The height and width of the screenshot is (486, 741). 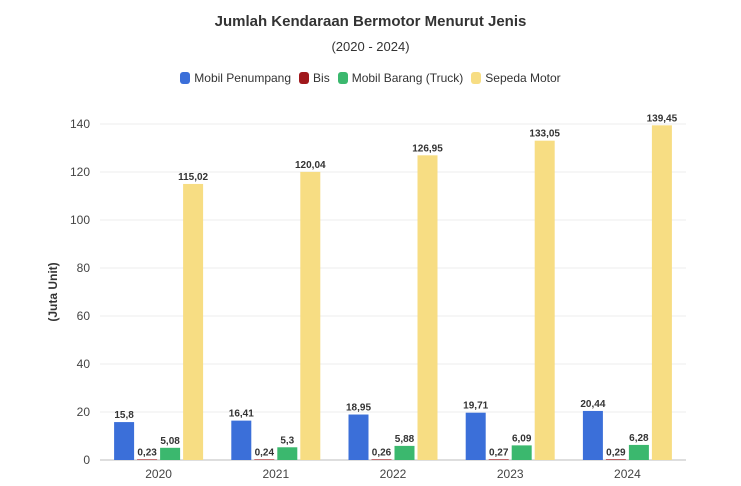 I want to click on chart-title: Jumlah Kendaraan Bermotor Menurut Jenis, so click(x=370, y=21).